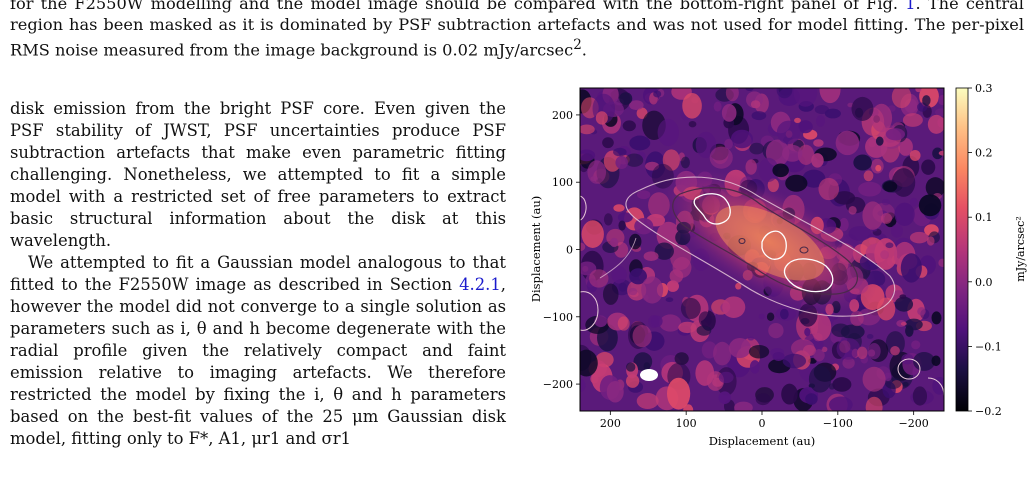 The height and width of the screenshot is (480, 1034). Describe the element at coordinates (536, 249) in the screenshot. I see `y-axis-label: Displacement (au)` at that location.